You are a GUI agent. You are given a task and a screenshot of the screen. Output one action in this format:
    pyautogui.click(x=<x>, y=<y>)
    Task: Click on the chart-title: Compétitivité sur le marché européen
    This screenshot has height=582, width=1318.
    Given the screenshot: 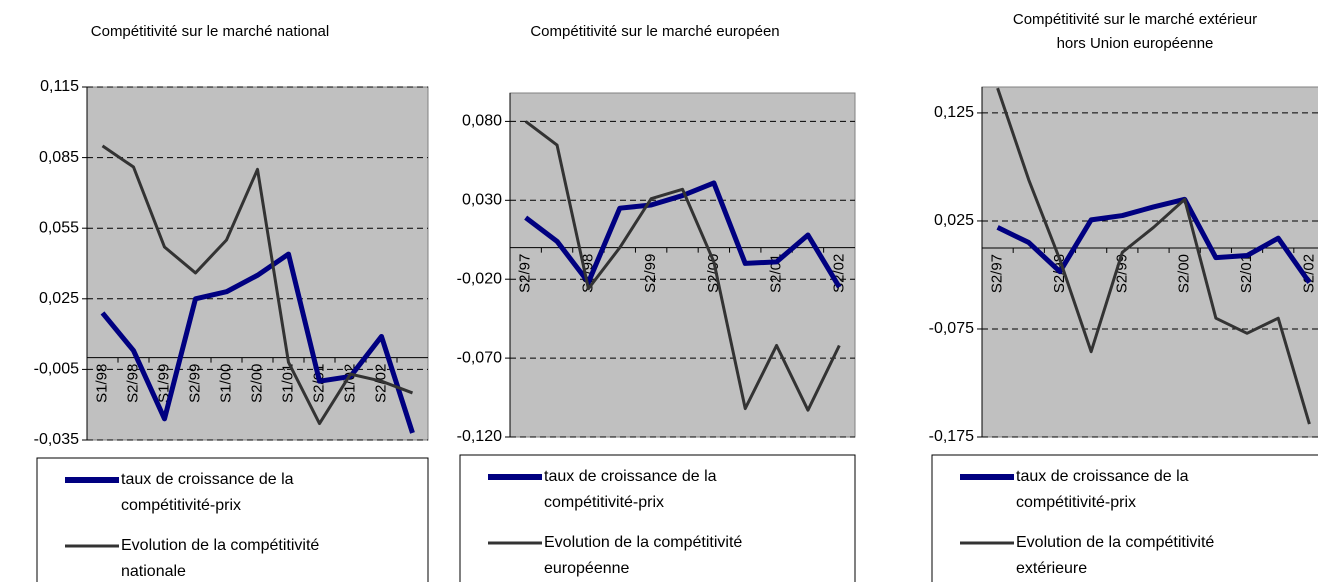 What is the action you would take?
    pyautogui.click(x=655, y=31)
    